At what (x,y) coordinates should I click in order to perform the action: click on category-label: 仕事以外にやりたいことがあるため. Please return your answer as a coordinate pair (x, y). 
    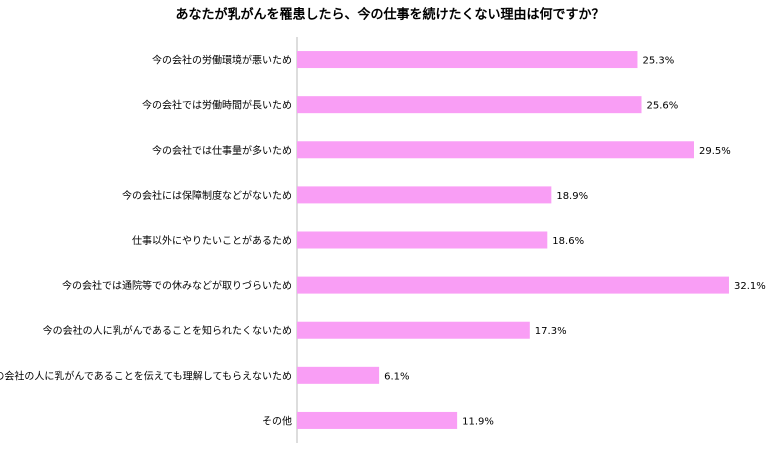
    Looking at the image, I should click on (212, 240).